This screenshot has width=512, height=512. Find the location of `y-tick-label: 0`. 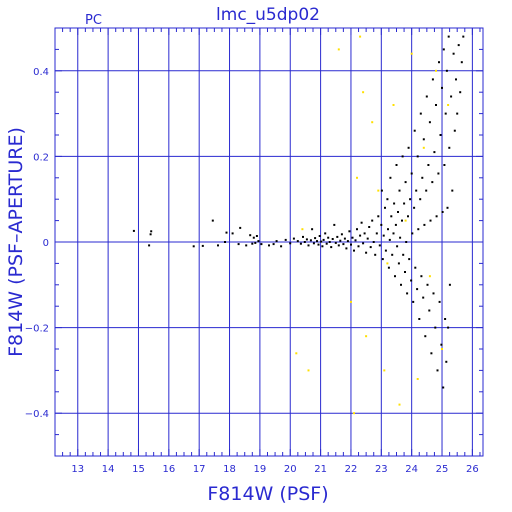

y-tick-label: 0 is located at coordinates (46, 243).